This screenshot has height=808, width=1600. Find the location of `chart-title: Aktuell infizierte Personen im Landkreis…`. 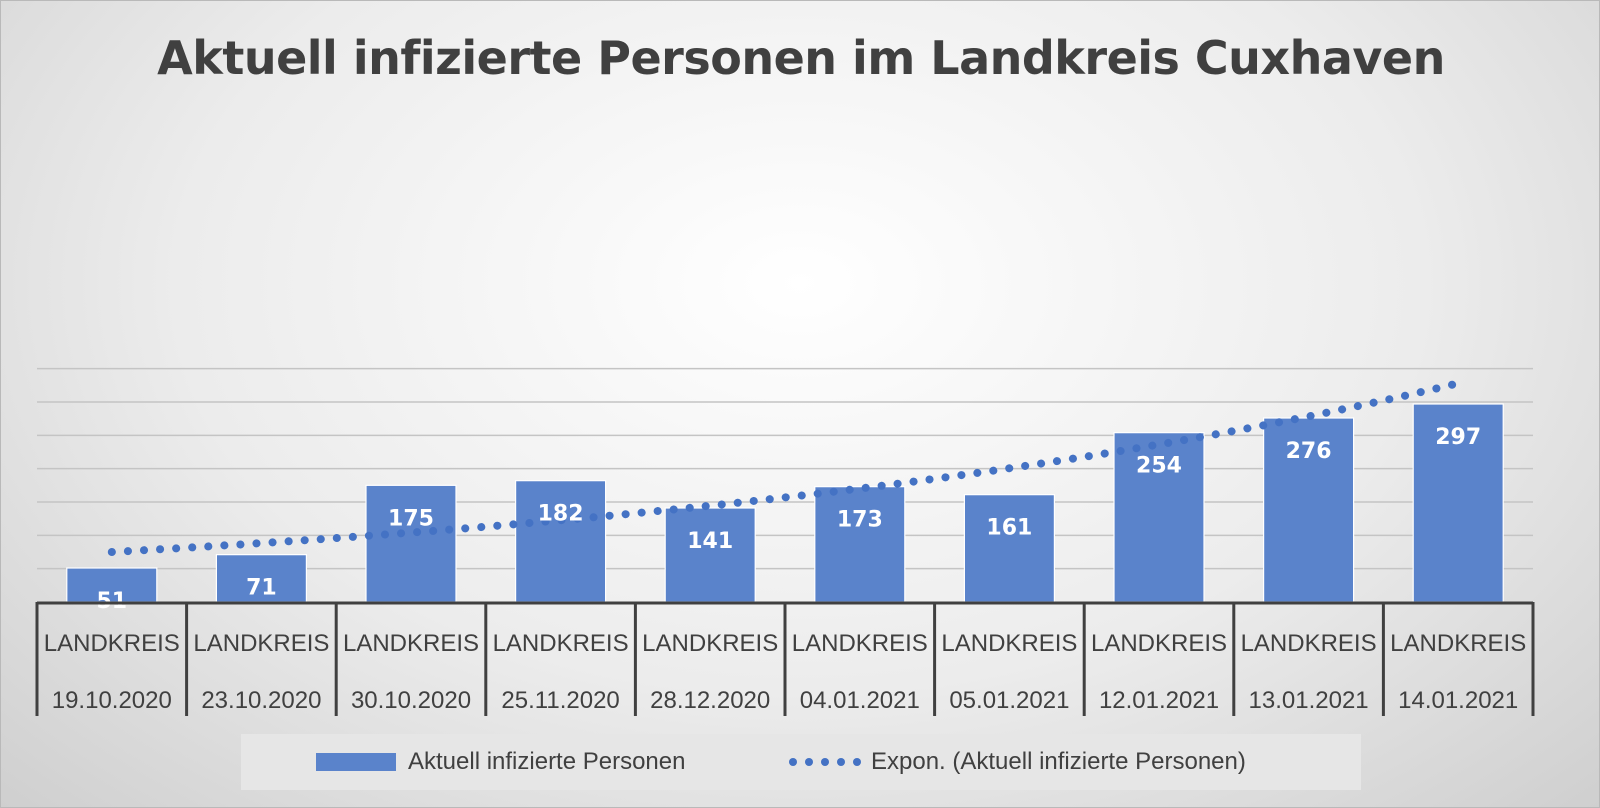

chart-title: Aktuell infizierte Personen im Landkreis… is located at coordinates (801, 58).